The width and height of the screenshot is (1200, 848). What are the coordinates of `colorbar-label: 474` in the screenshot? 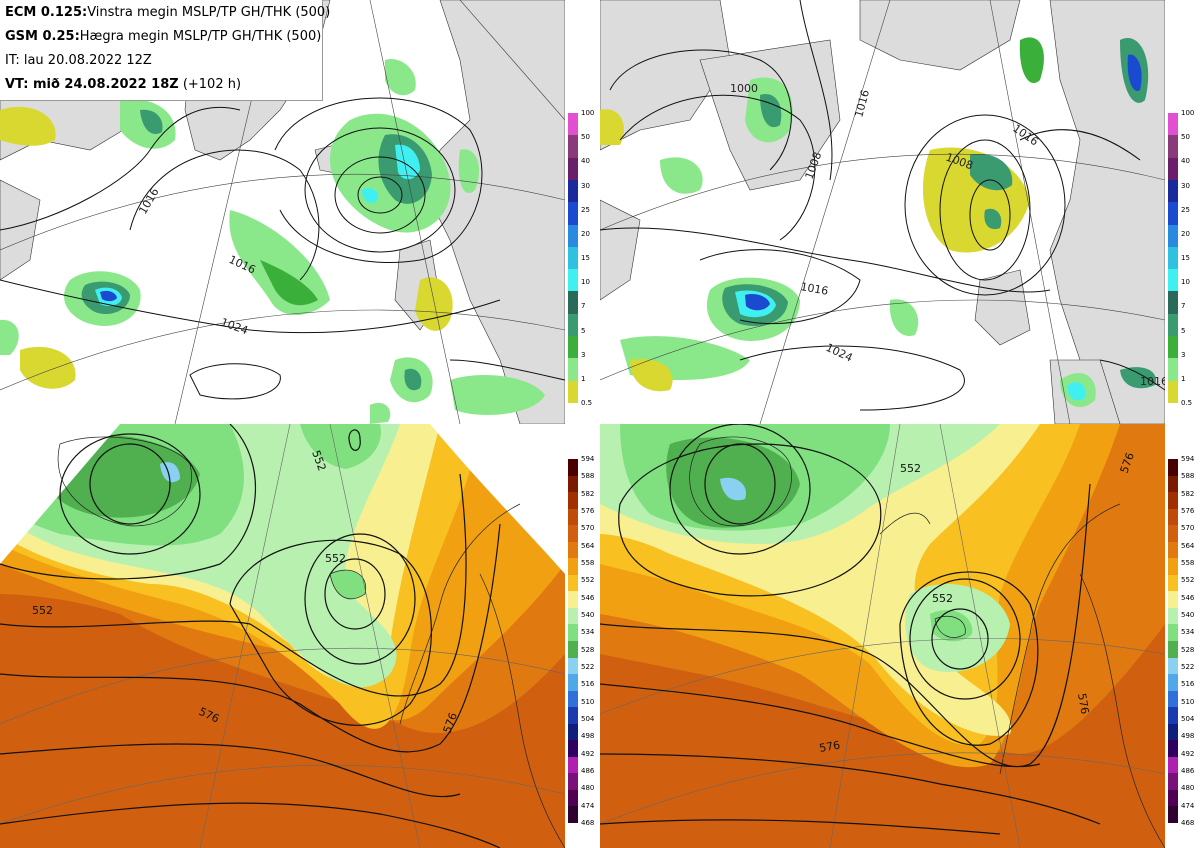 It's located at (588, 805).